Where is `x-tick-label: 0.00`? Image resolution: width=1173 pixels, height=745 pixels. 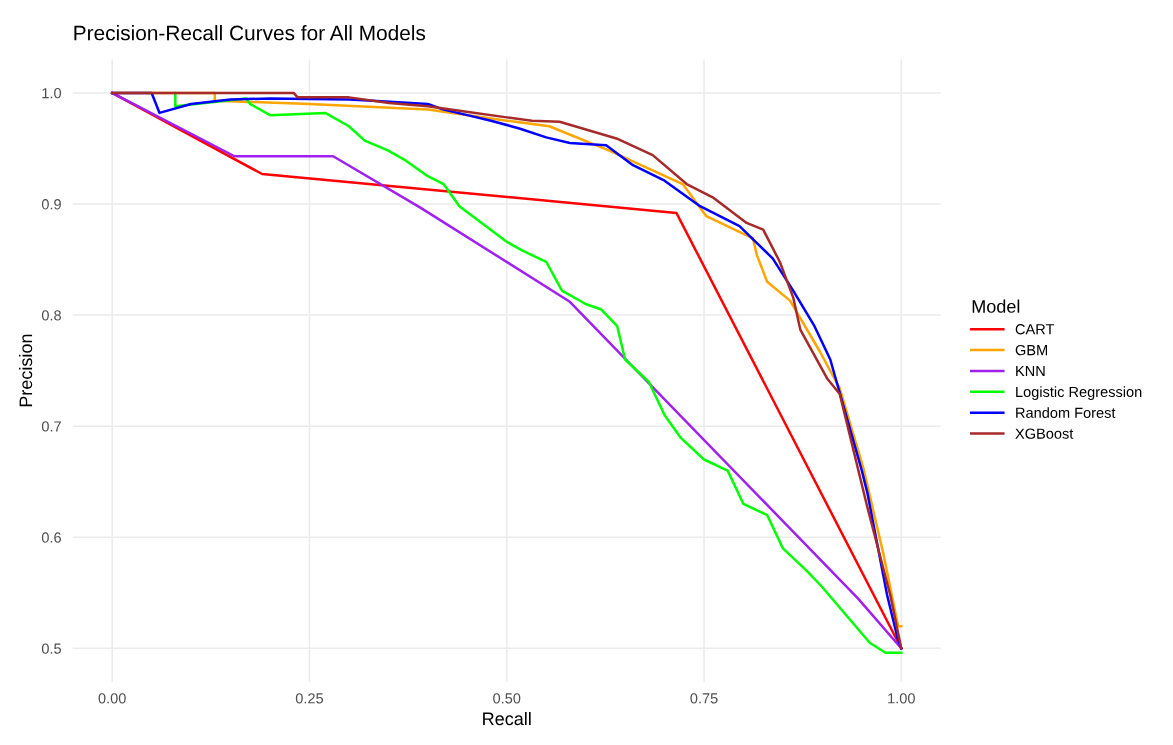 x-tick-label: 0.00 is located at coordinates (112, 698).